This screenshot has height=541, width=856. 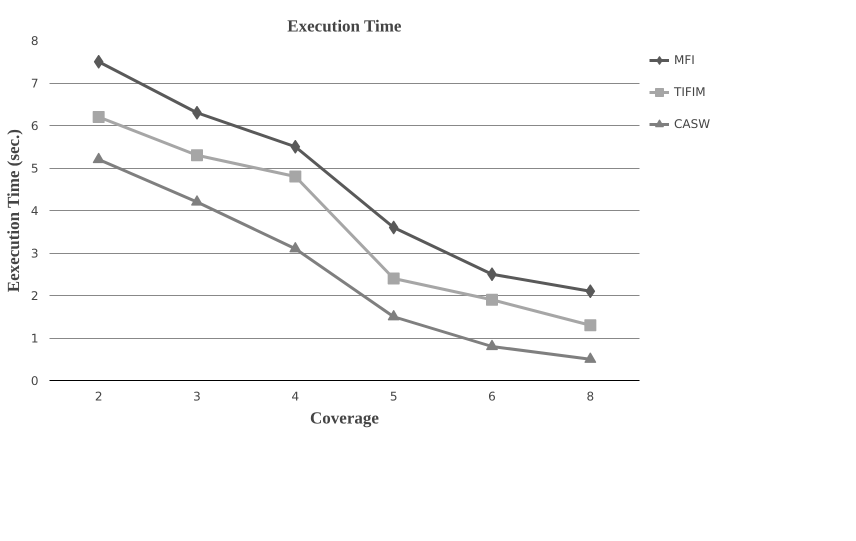 I want to click on y-tick-label: 1, so click(x=34, y=339).